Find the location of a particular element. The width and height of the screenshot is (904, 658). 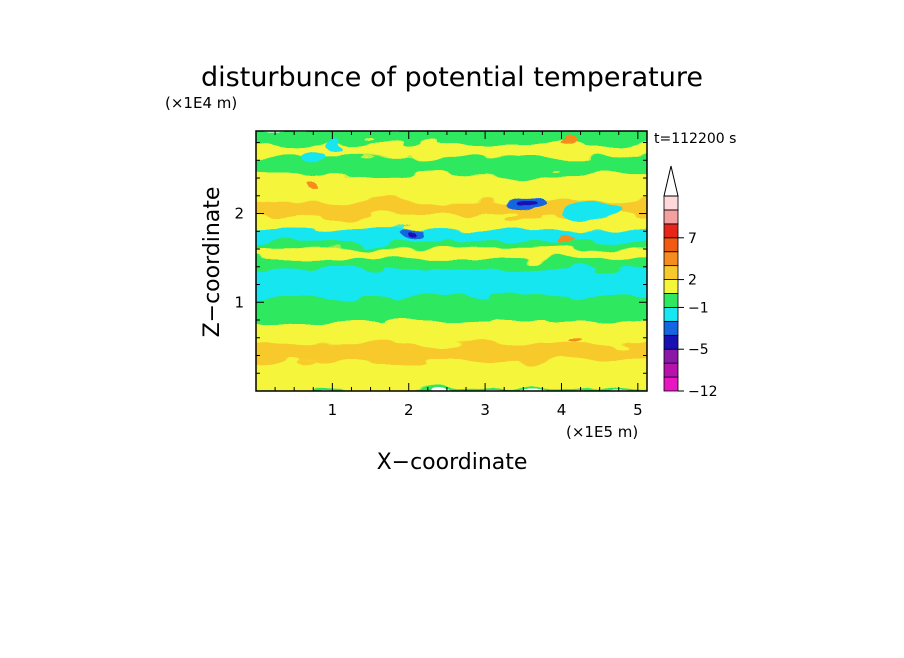

colorbar-label: 7 is located at coordinates (692, 239).